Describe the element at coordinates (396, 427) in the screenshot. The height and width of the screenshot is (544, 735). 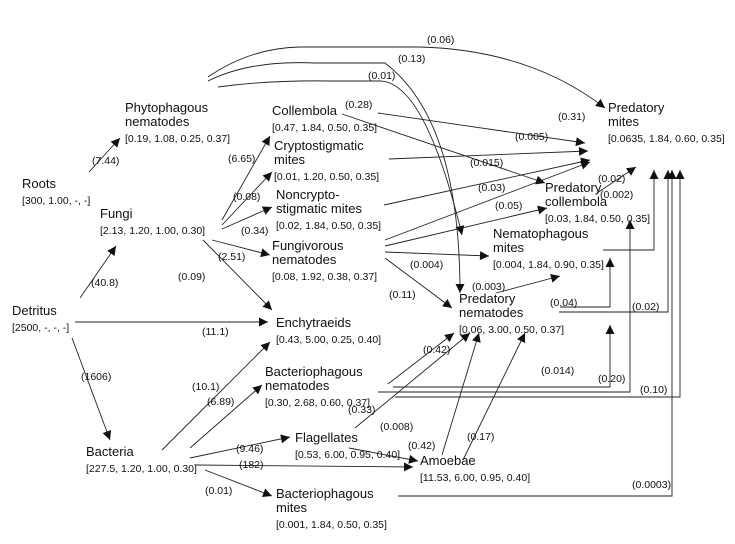
I see `flow-label: (0.008)` at that location.